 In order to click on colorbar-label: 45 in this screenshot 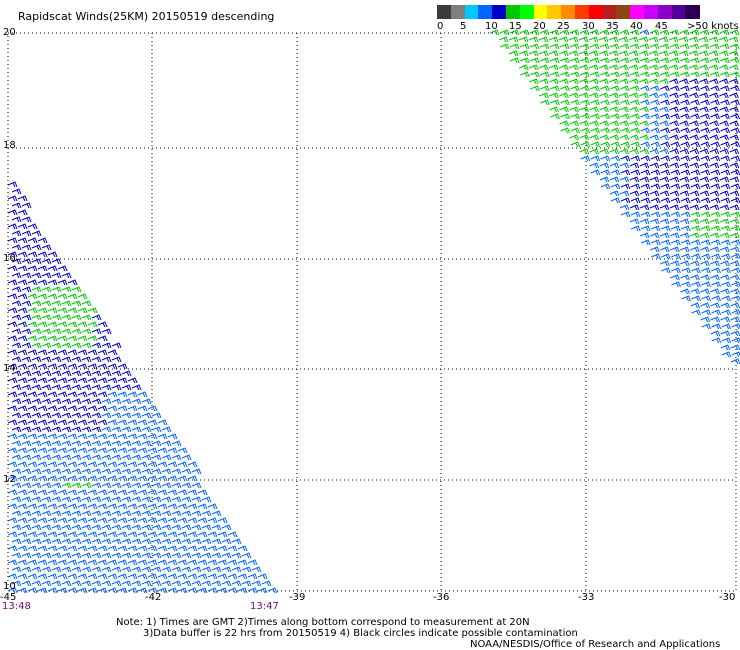, I will do `click(661, 26)`.